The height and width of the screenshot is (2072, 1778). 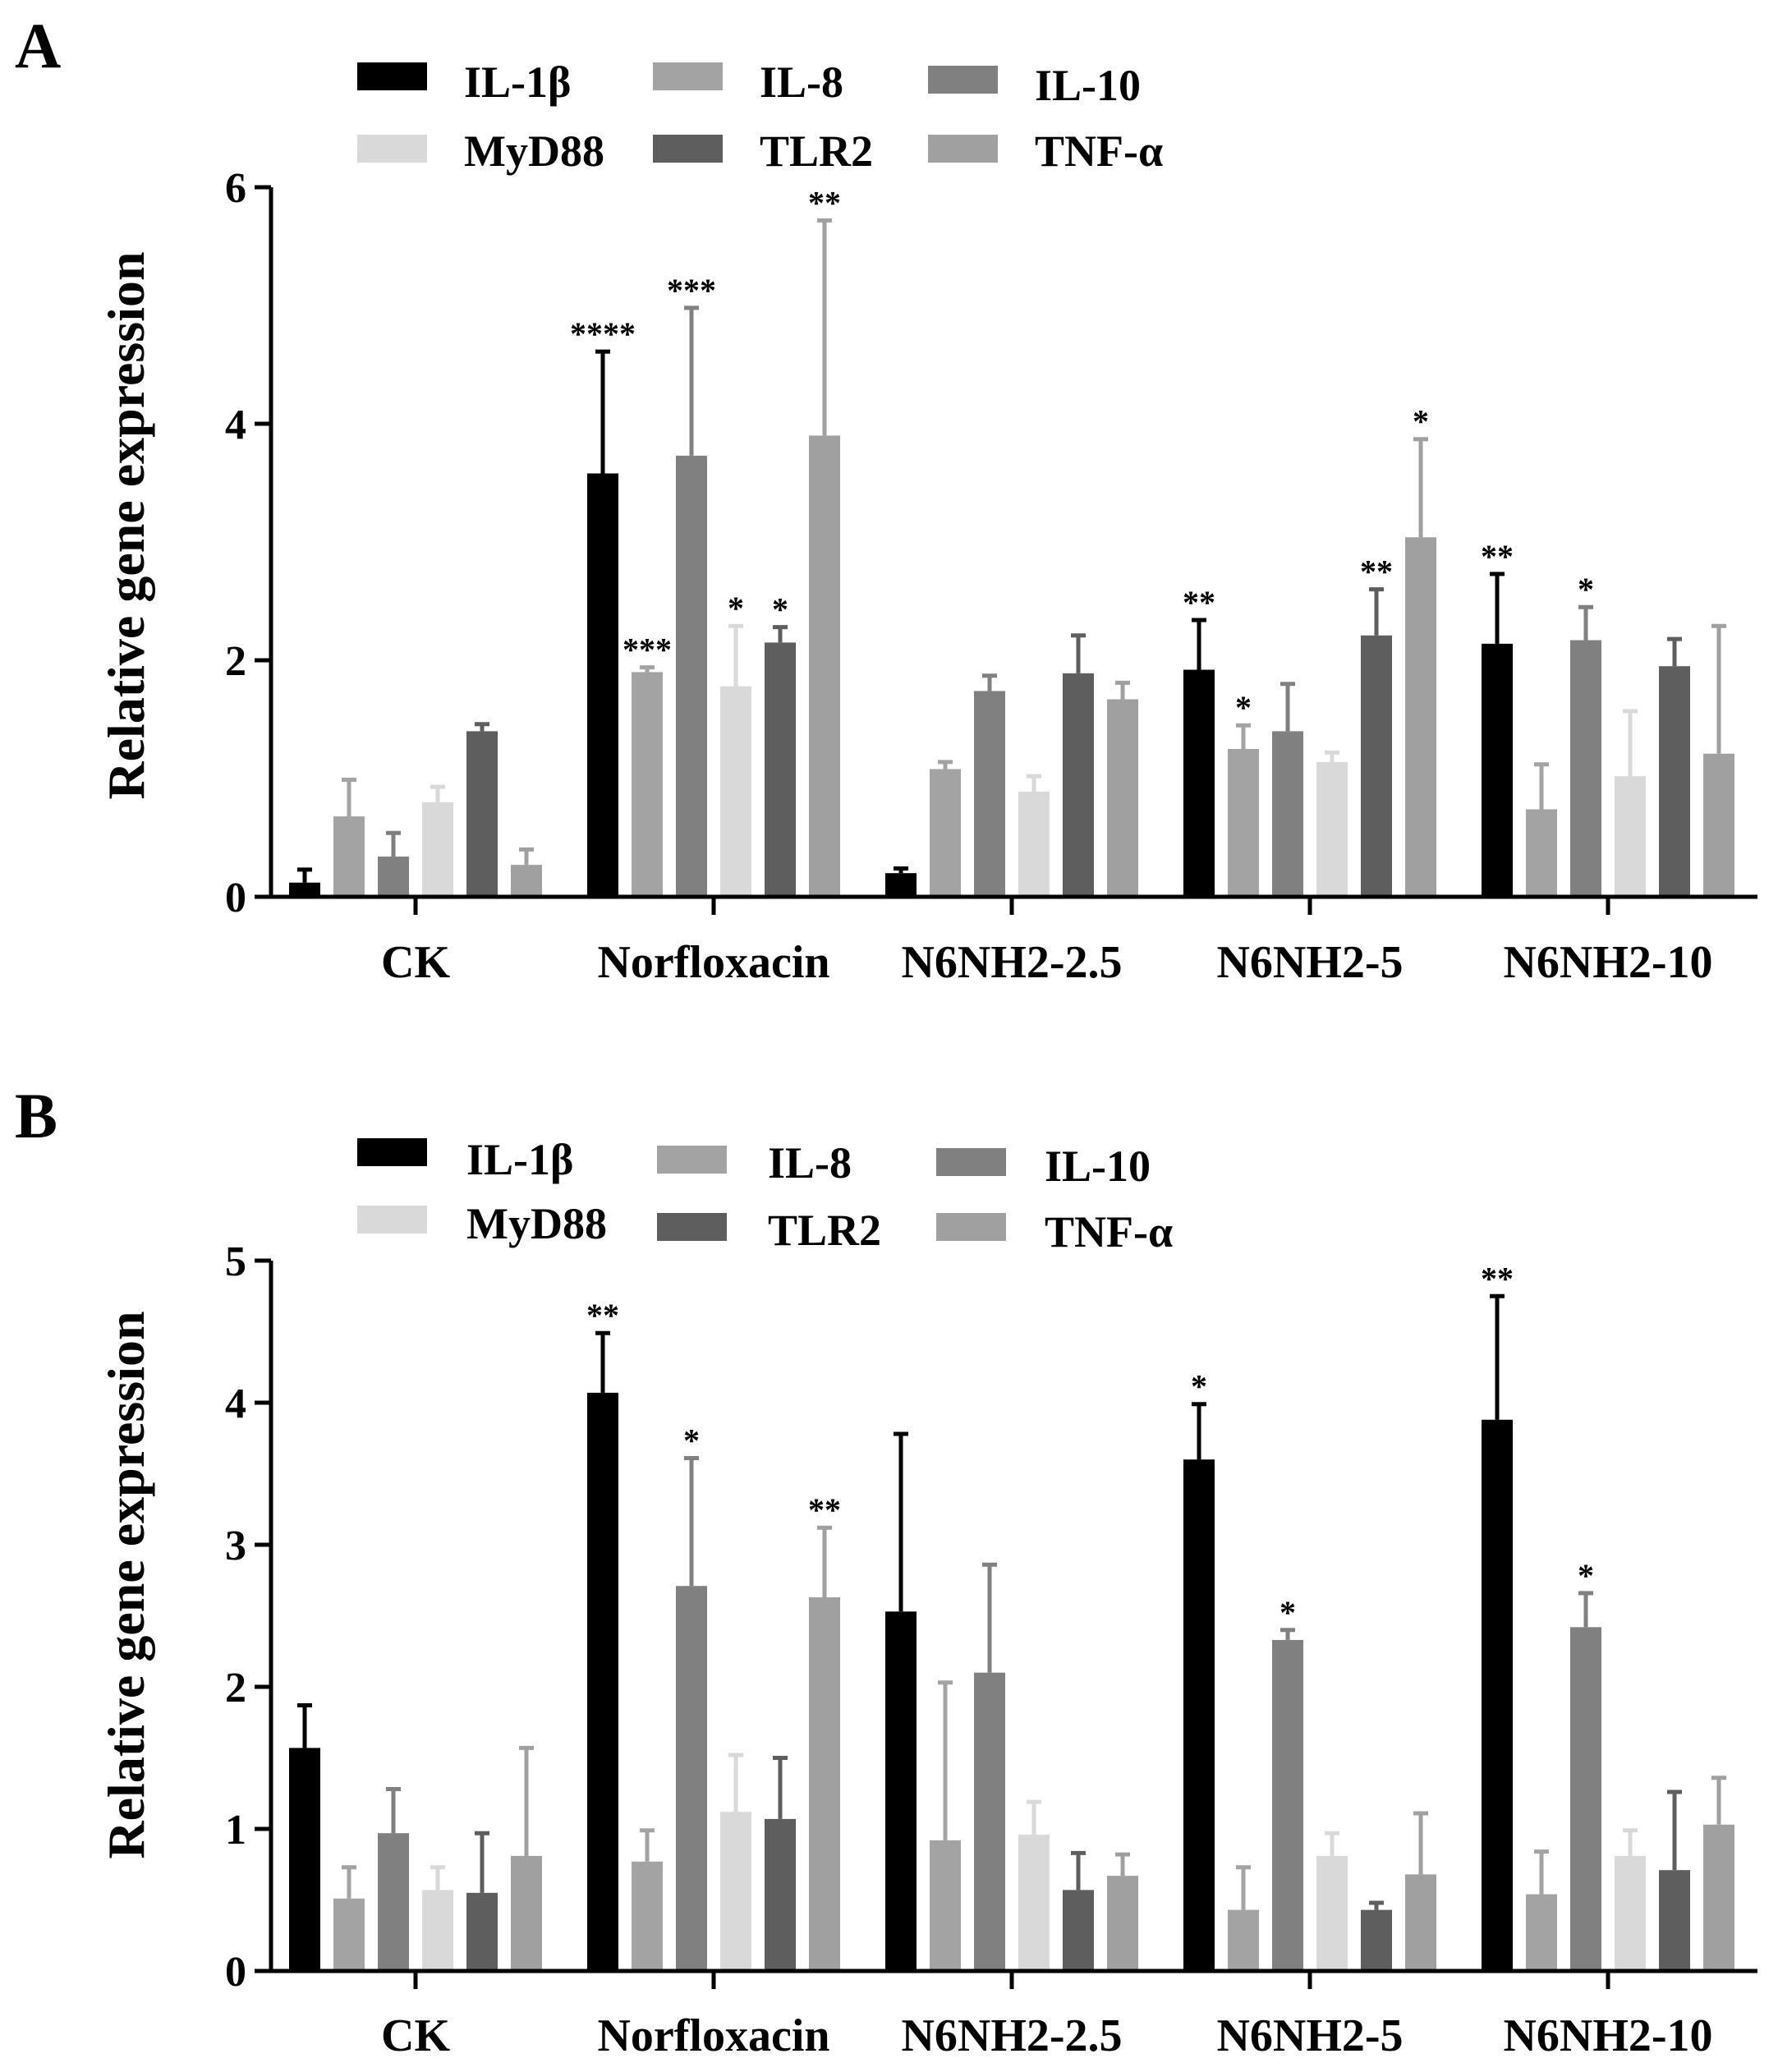 What do you see at coordinates (304, 889) in the screenshot?
I see `bar-il-1b-ck` at bounding box center [304, 889].